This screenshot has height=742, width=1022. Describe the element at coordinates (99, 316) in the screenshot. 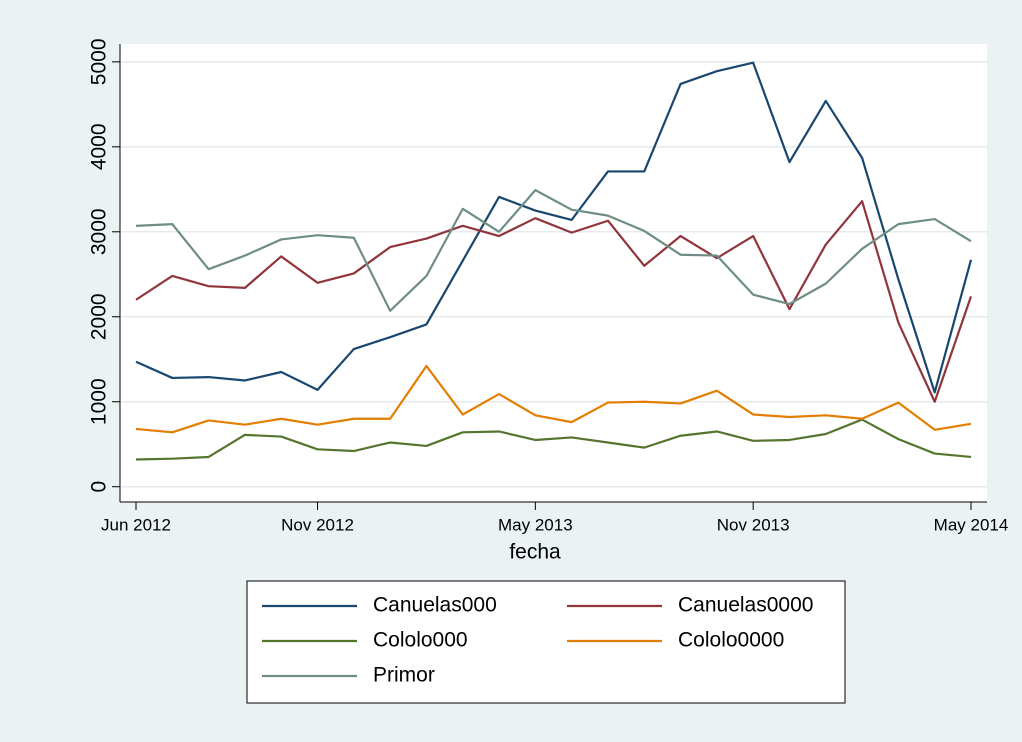

I see `y-tick-label: 2000` at that location.